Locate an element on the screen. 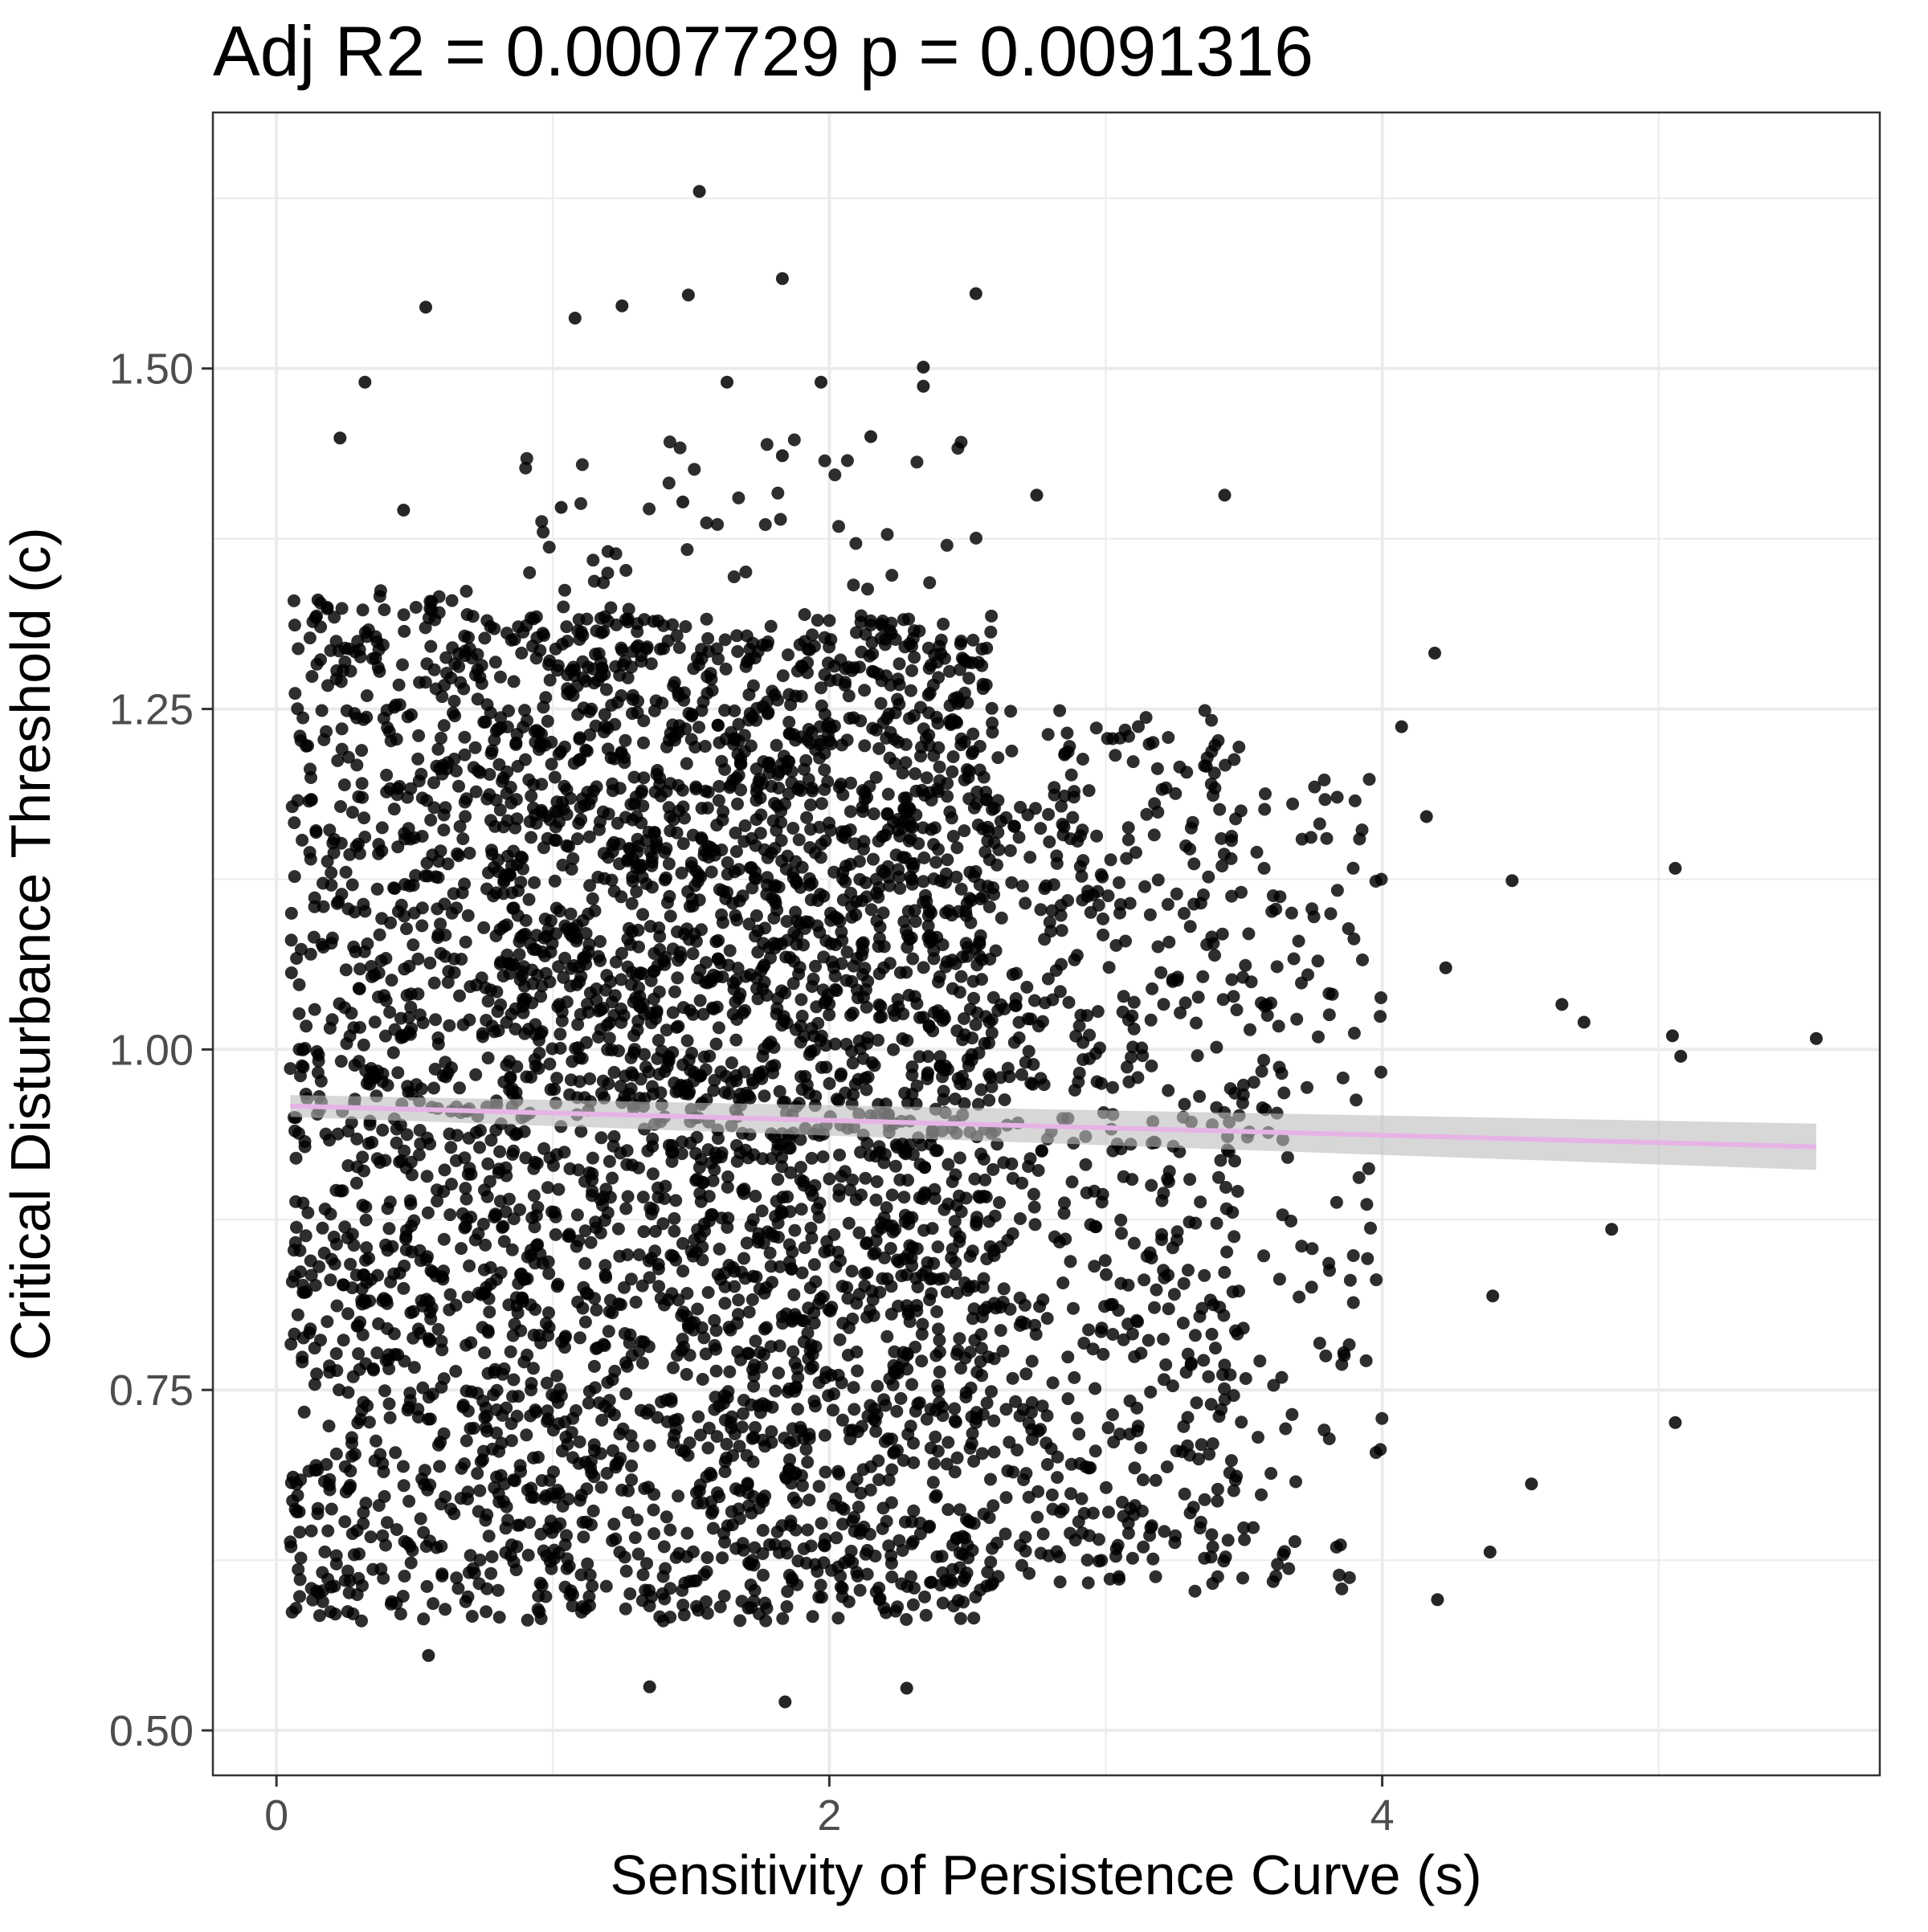  y-axis-title: Critical Disturbance Threshold (c) is located at coordinates (31, 944).